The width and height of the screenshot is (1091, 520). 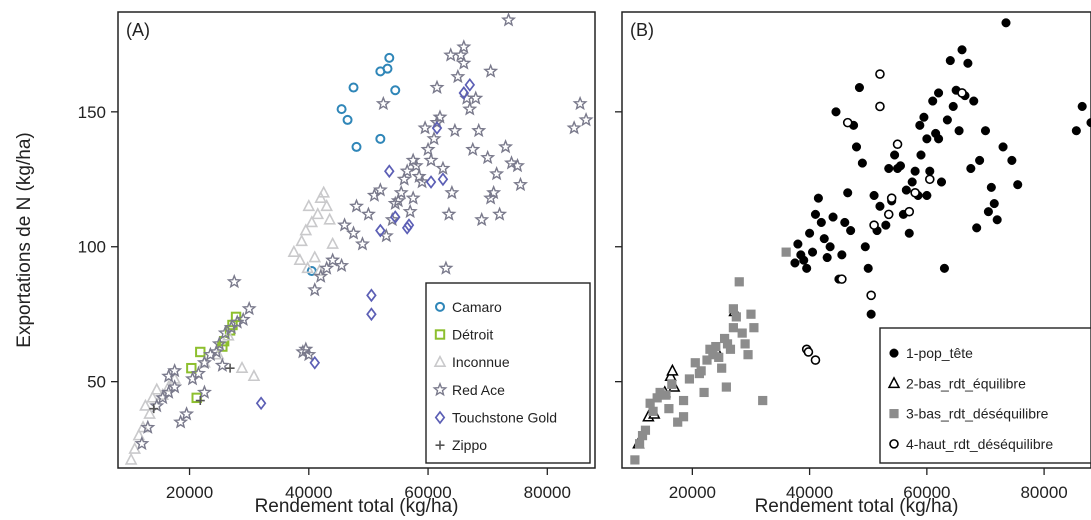 I want to click on panel-b-legend-box, so click(x=985, y=395).